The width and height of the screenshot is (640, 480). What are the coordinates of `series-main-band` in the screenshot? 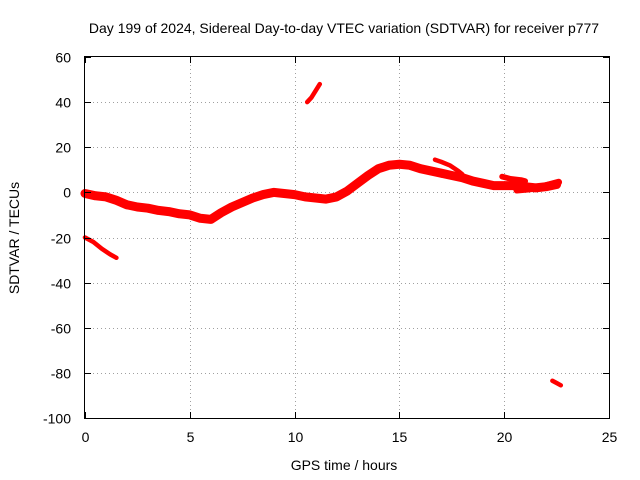 It's located at (321, 191).